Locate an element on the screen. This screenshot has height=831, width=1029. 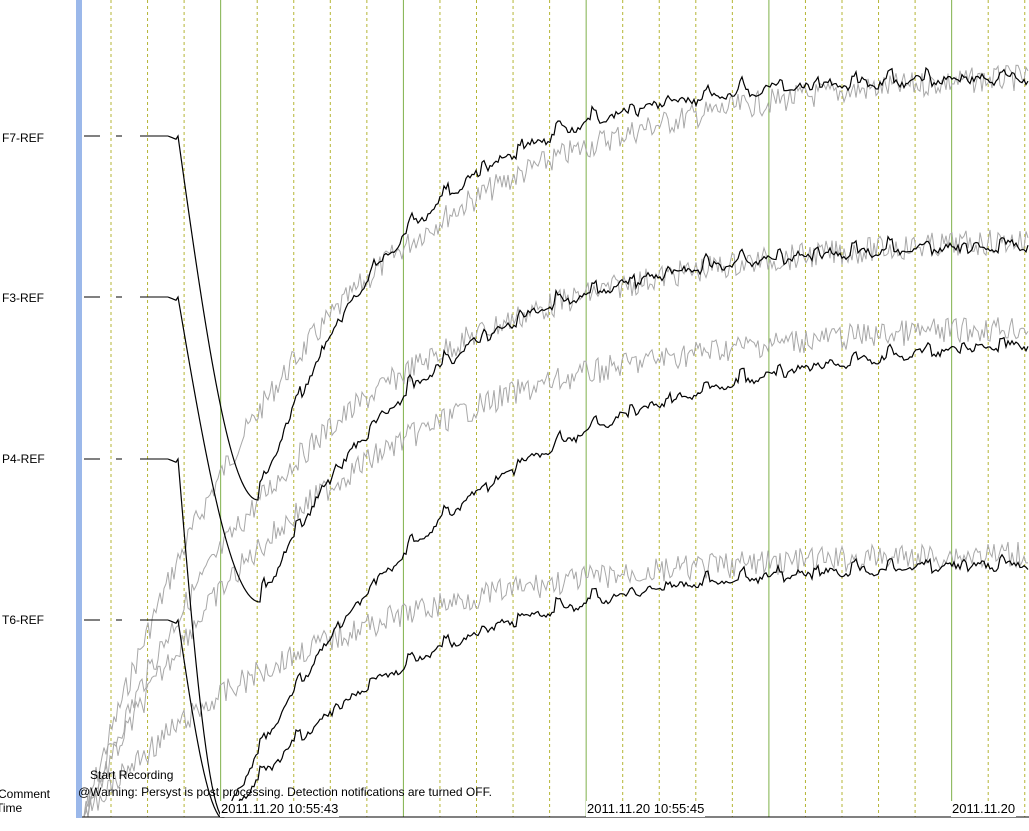
timestamp-1: 2011.11.20 10:55:43 is located at coordinates (280, 809).